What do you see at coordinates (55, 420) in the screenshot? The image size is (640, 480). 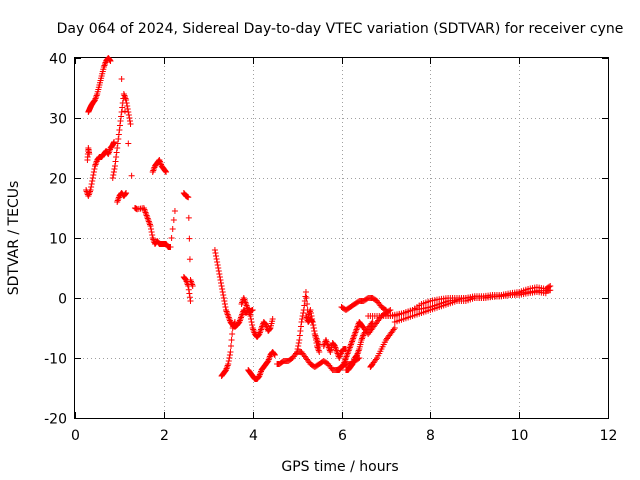 I see `y-tick-label: -20` at bounding box center [55, 420].